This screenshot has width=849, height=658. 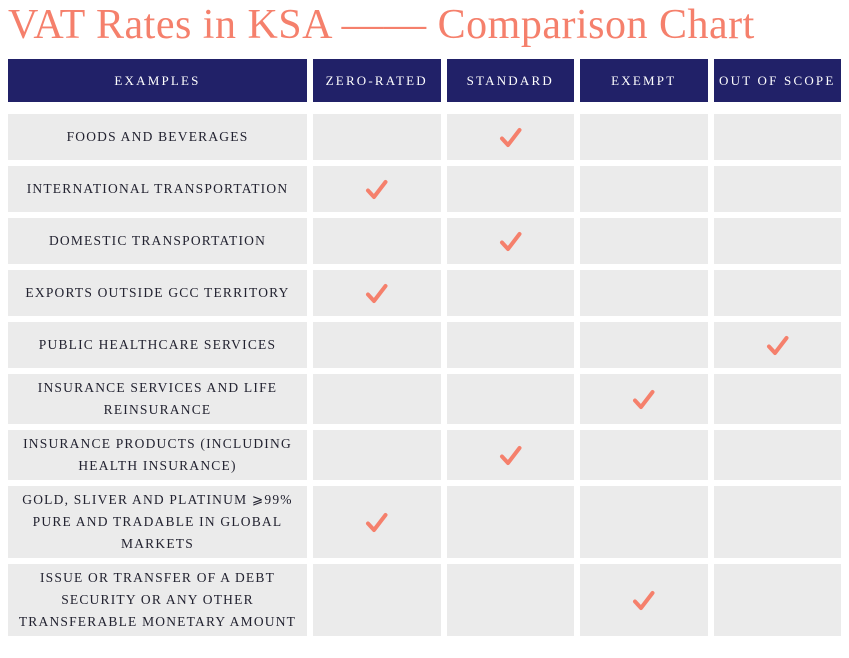 I want to click on table-row: INTERNATIONAL TRANSPORTATION, so click(x=424, y=189).